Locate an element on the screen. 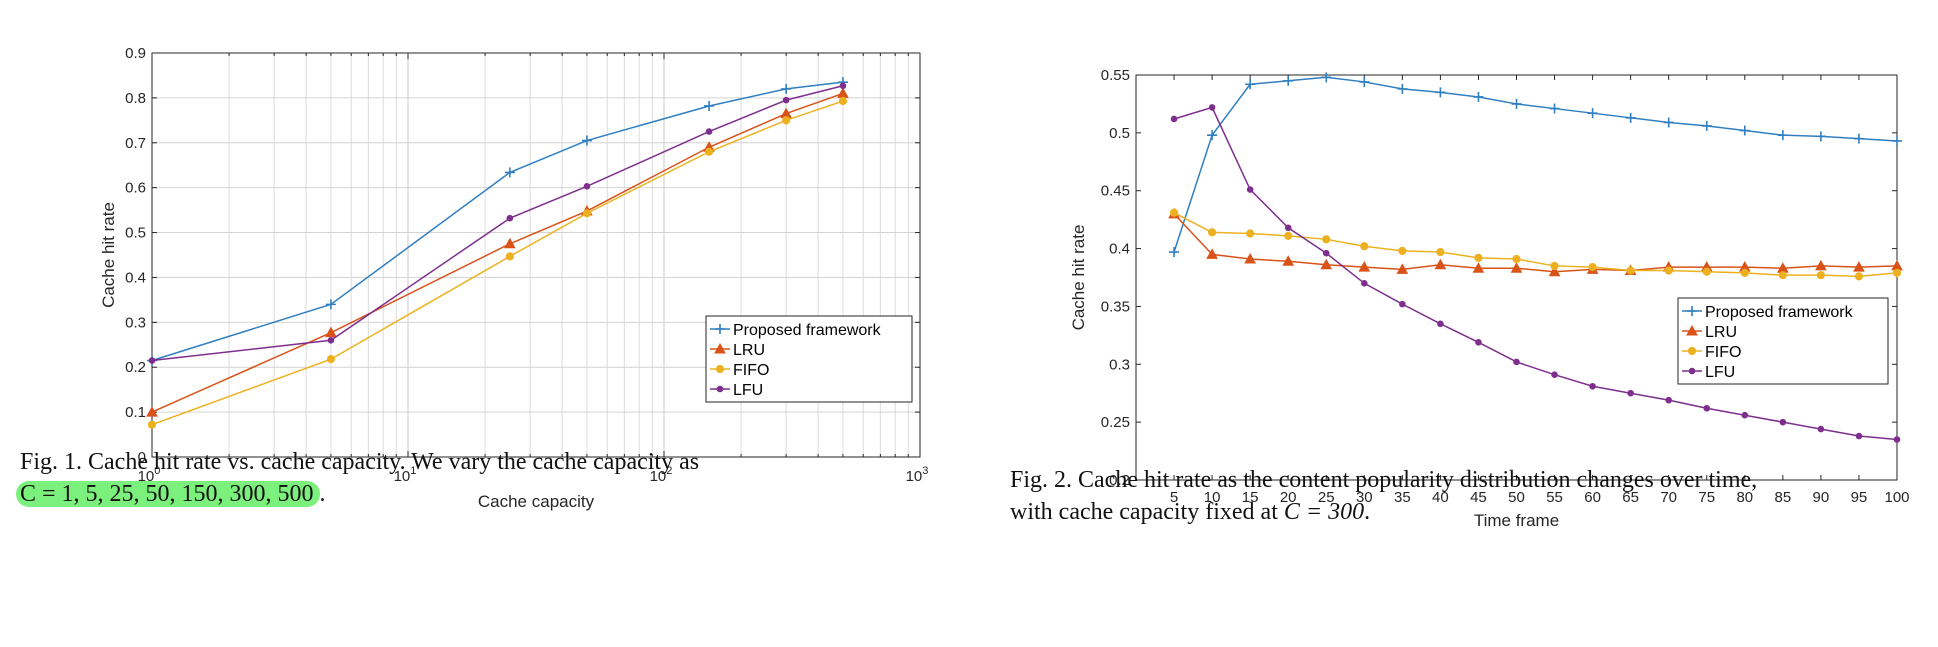  x-tick-label: 55 is located at coordinates (1554, 497).